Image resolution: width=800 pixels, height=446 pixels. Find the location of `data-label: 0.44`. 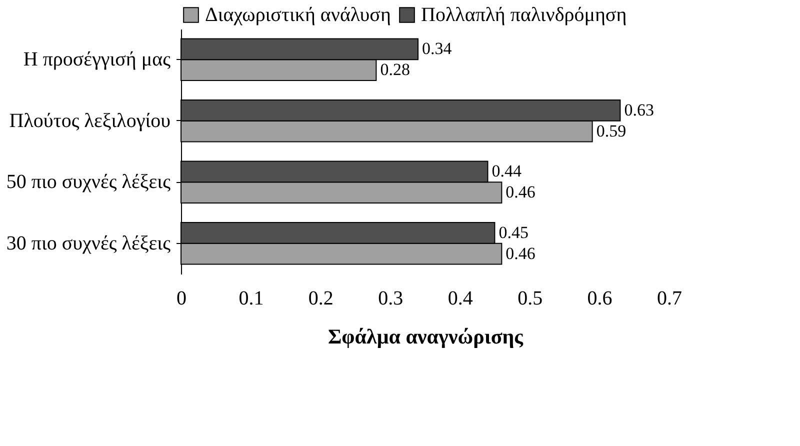

data-label: 0.44 is located at coordinates (507, 171).